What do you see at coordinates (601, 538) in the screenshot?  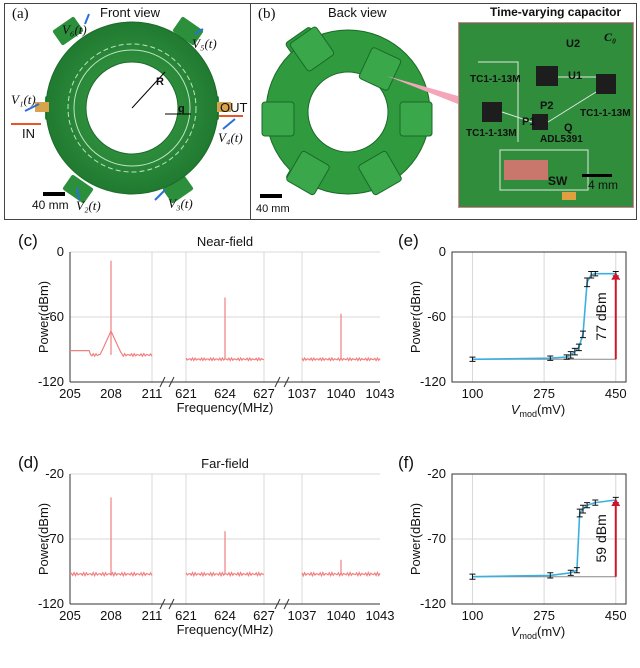 I see `difference-annotation: 59 dBm` at bounding box center [601, 538].